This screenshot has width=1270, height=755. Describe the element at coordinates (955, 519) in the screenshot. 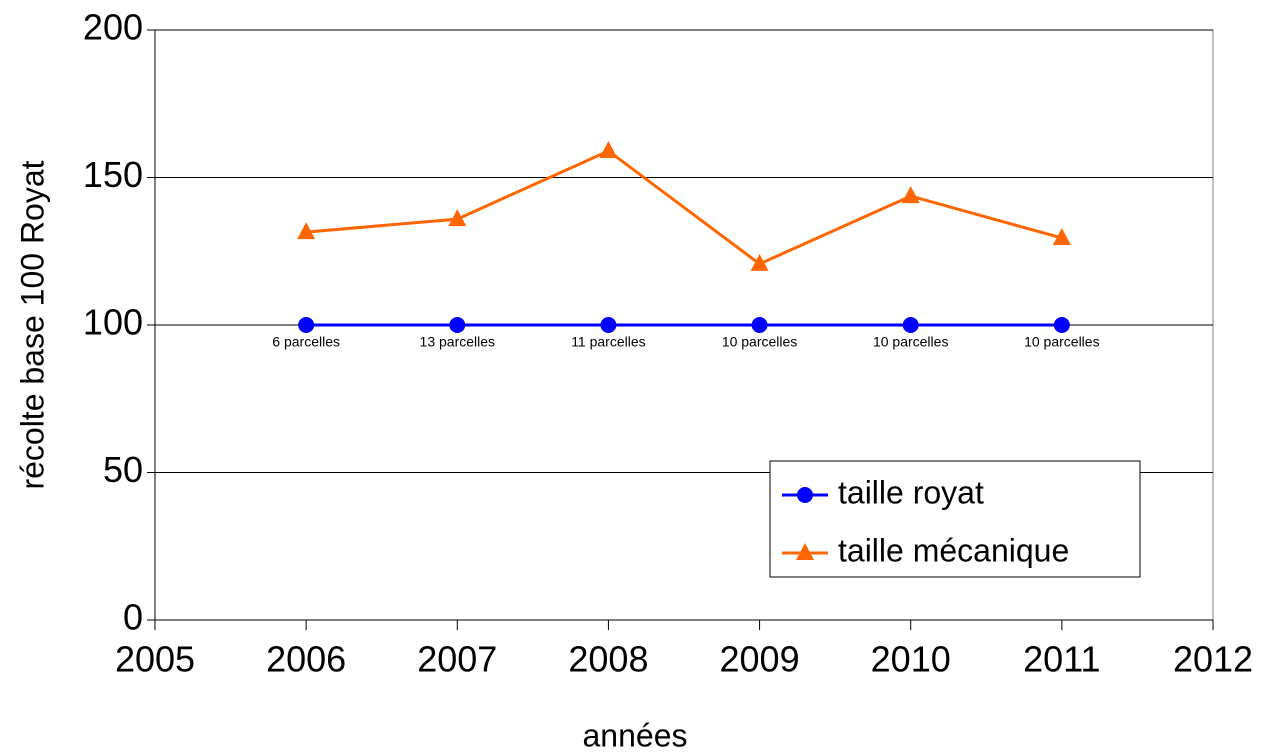

I see `legend-box` at that location.